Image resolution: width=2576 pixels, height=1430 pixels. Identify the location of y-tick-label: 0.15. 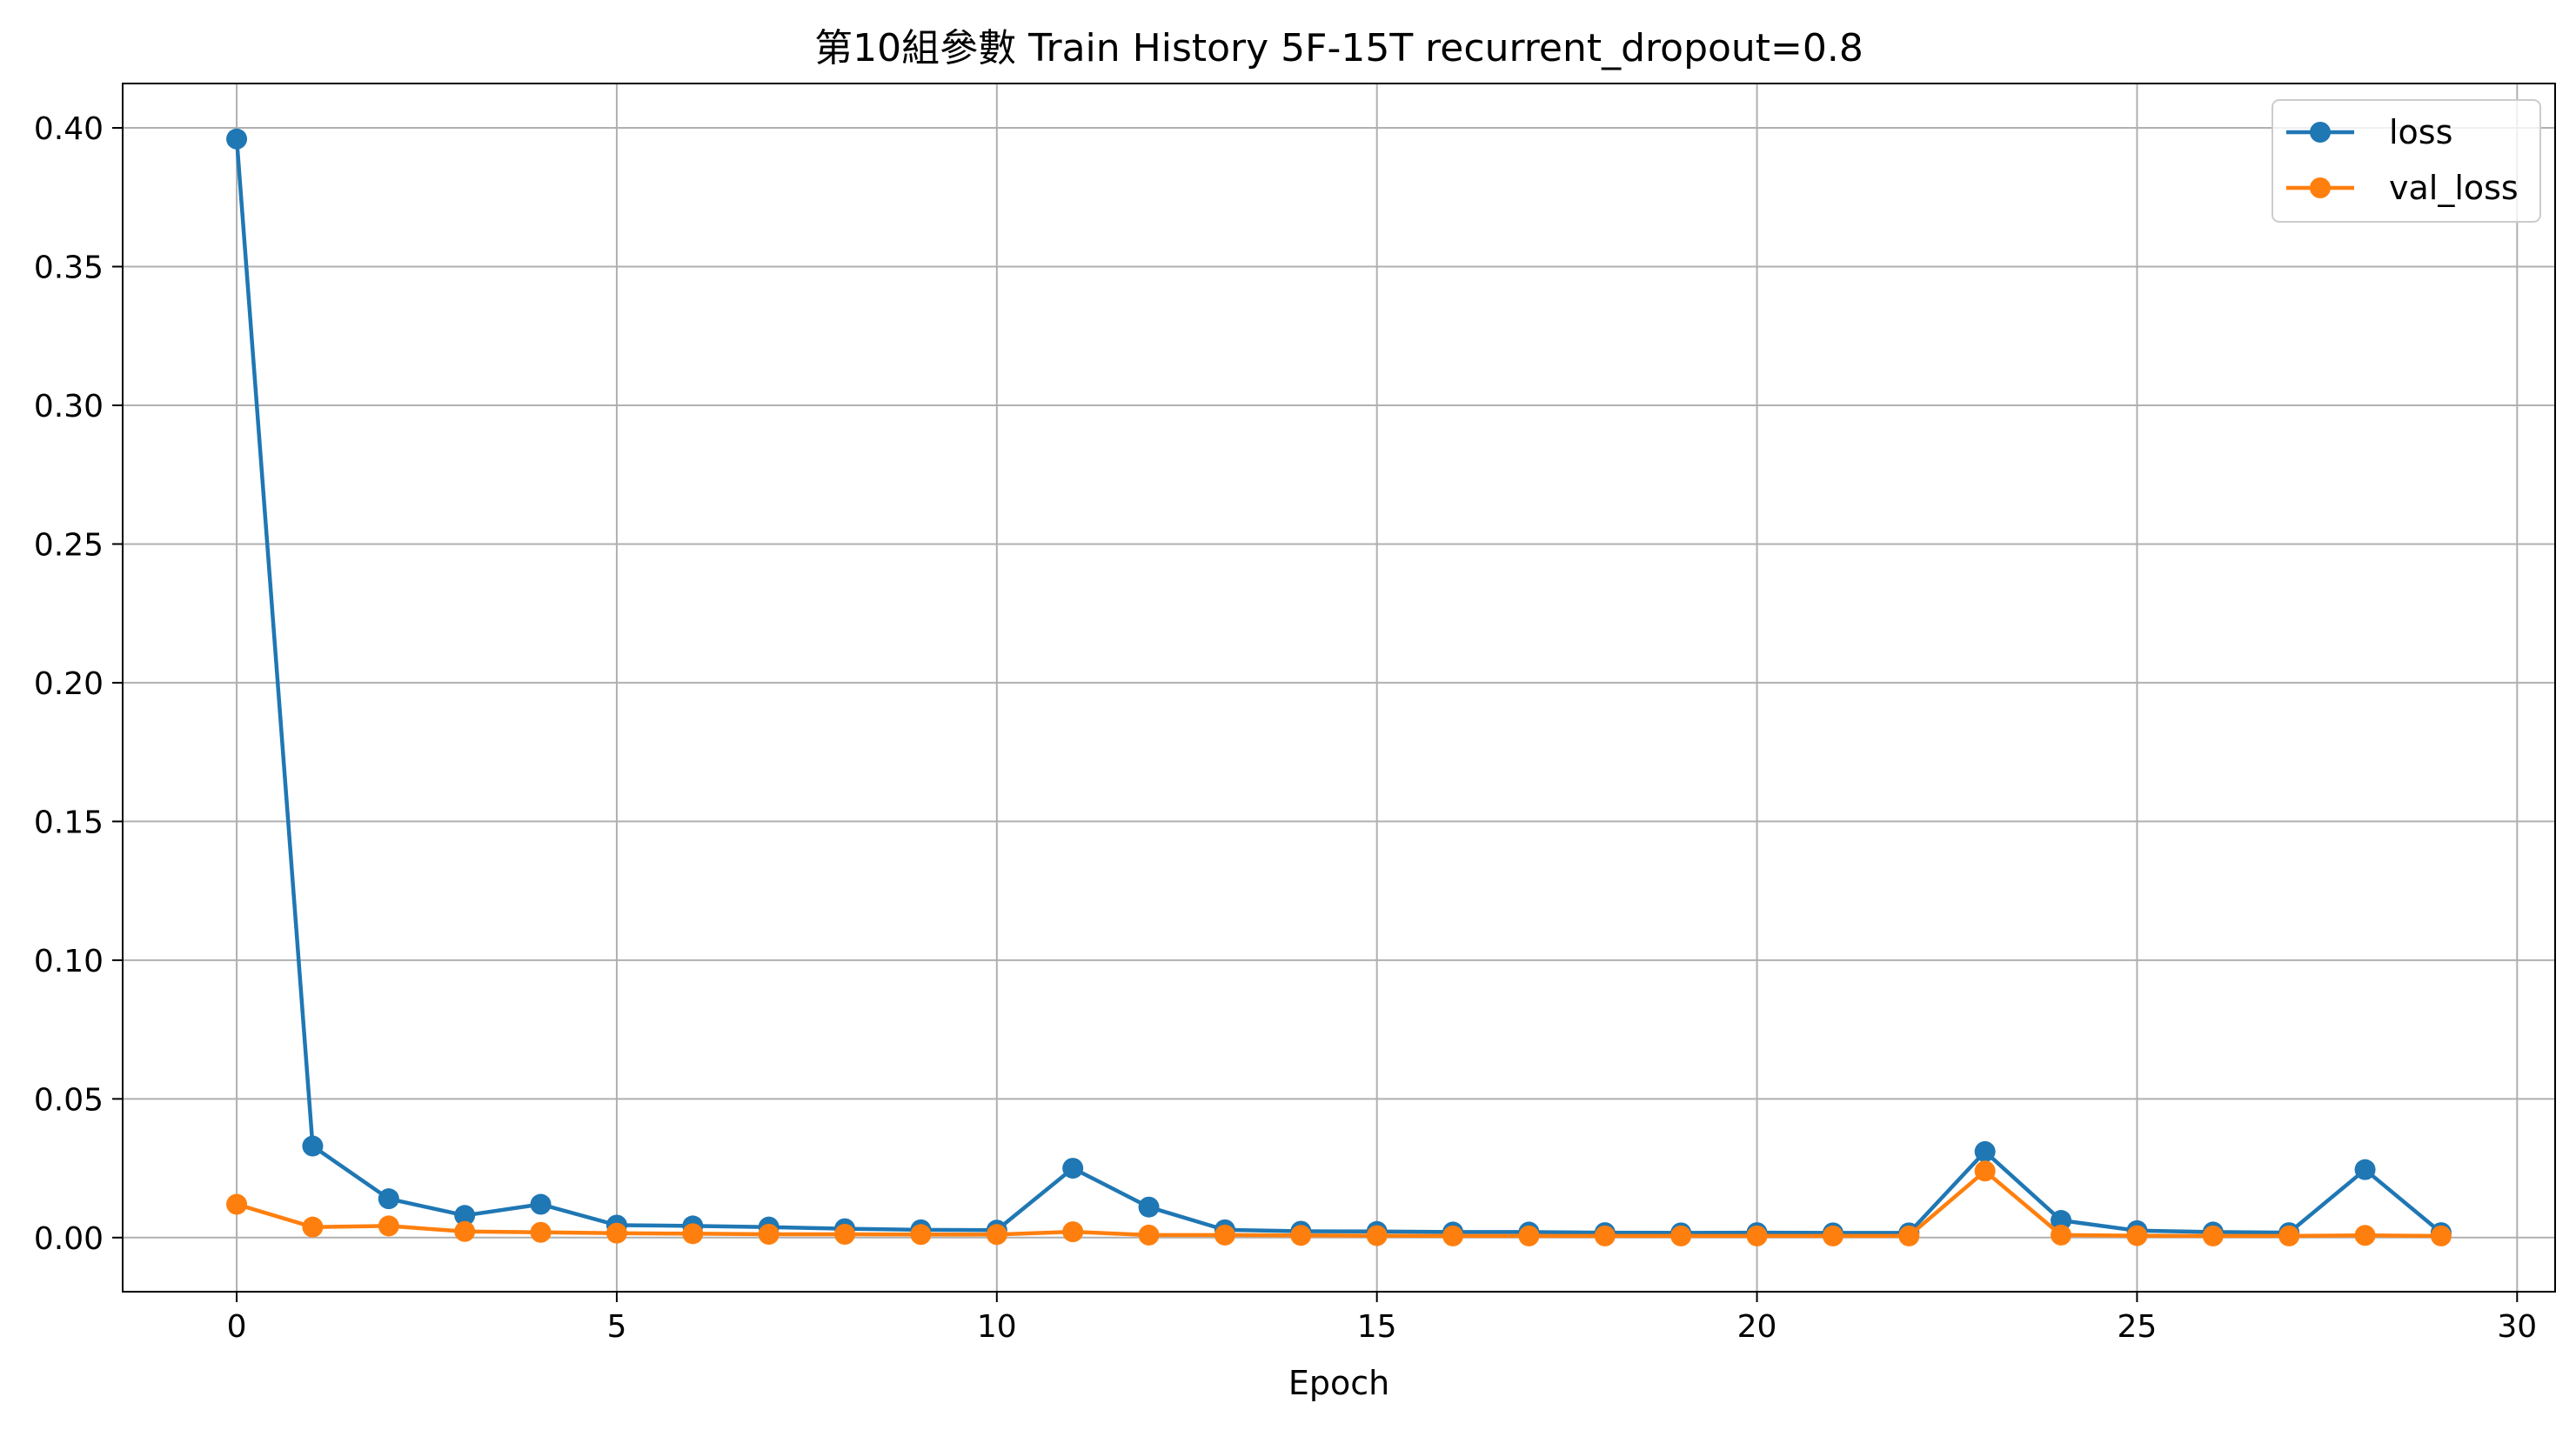
(69, 822).